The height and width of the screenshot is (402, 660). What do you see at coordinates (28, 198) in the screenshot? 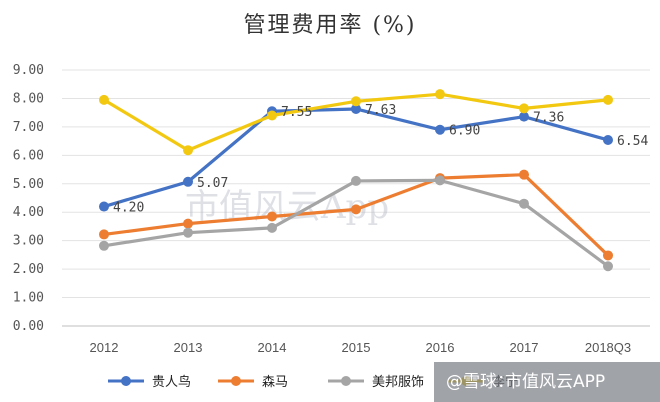
I see `y-axis: 0.00 1.00 2.00 3.00 4.00 5.00 6.00 7.00 8.00 9.00` at bounding box center [28, 198].